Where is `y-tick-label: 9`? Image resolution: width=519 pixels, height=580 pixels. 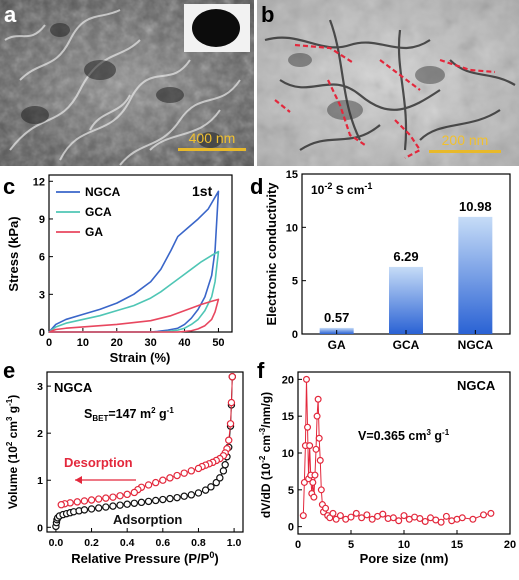
y-tick-label: 9 is located at coordinates (42, 220).